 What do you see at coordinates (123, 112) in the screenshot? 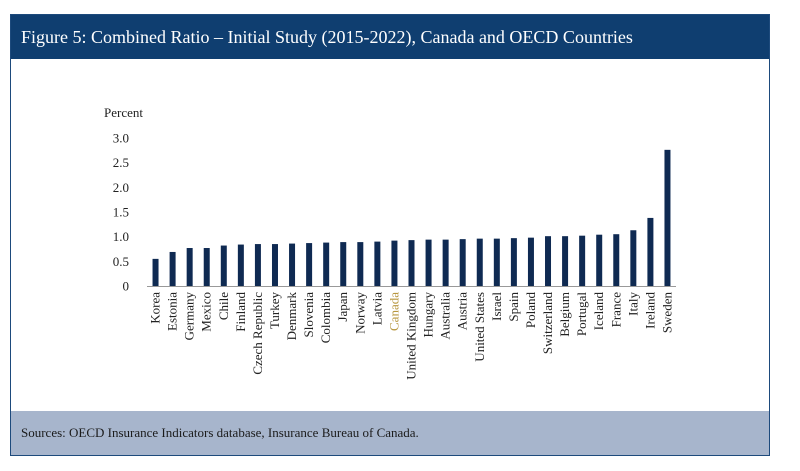
I see `y-axis-label: Percent` at bounding box center [123, 112].